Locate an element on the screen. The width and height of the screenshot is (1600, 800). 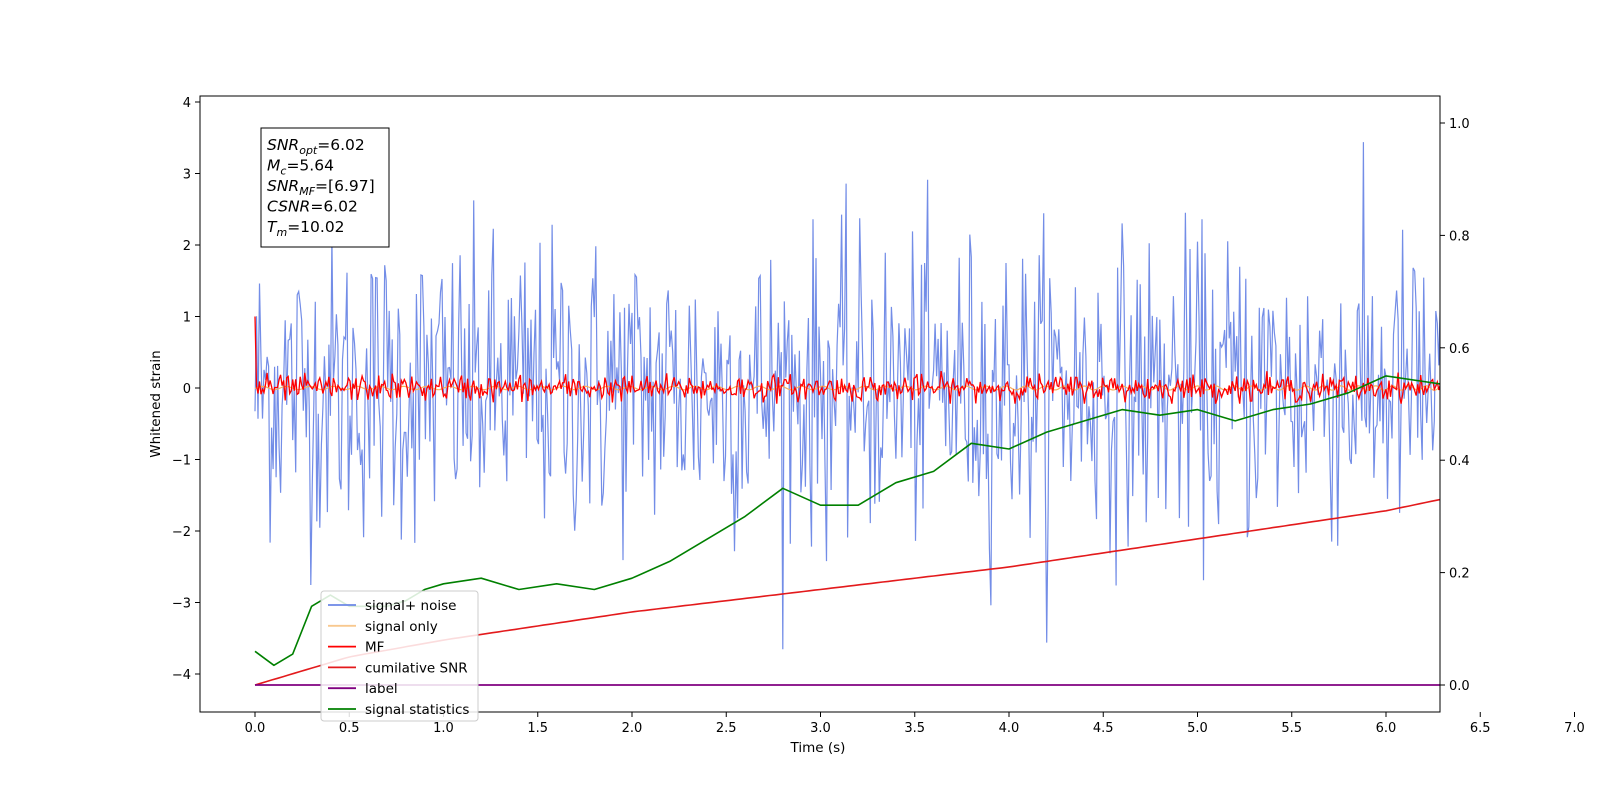
annotation-line: SNRopt=6.02 is located at coordinates (316, 146).